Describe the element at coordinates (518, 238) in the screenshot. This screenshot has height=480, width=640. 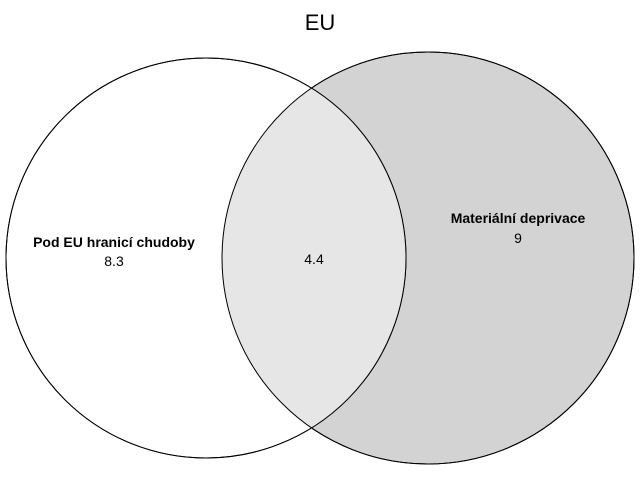
I see `set-value-right: 9` at that location.